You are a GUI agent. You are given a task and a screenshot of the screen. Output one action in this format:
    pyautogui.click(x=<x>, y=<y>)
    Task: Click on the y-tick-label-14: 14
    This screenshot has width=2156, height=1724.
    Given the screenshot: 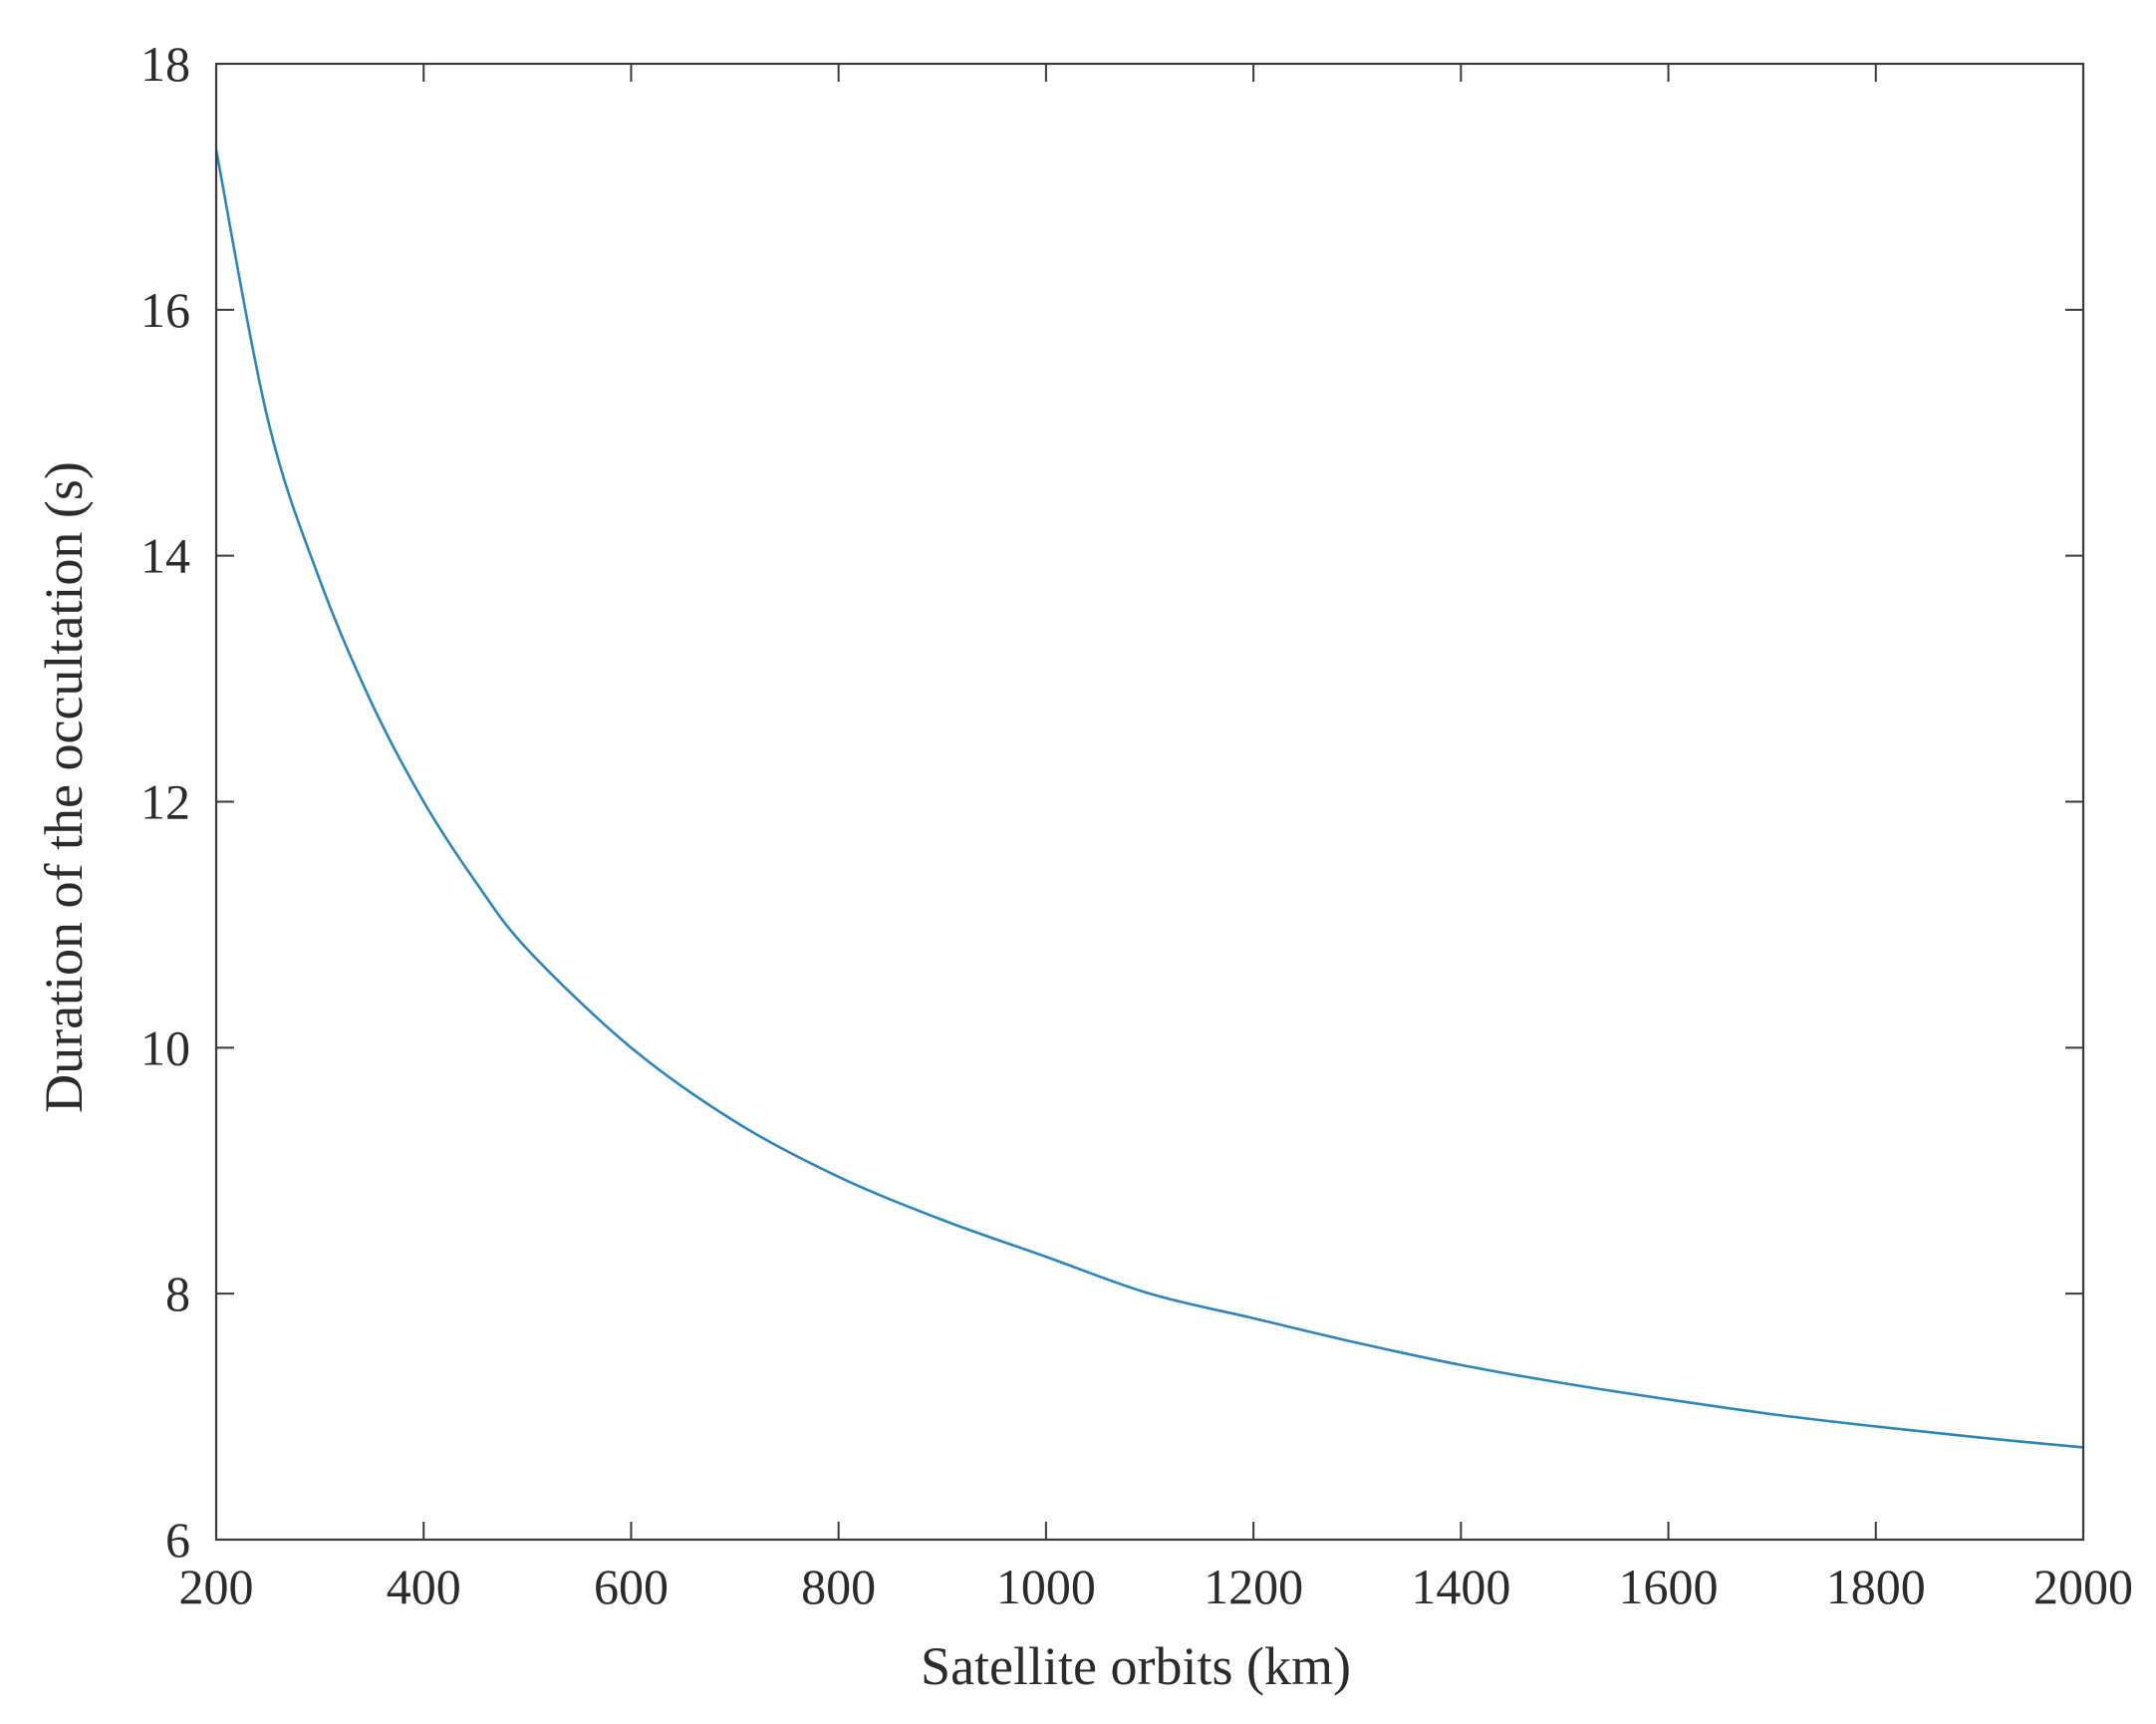 What is the action you would take?
    pyautogui.click(x=165, y=556)
    